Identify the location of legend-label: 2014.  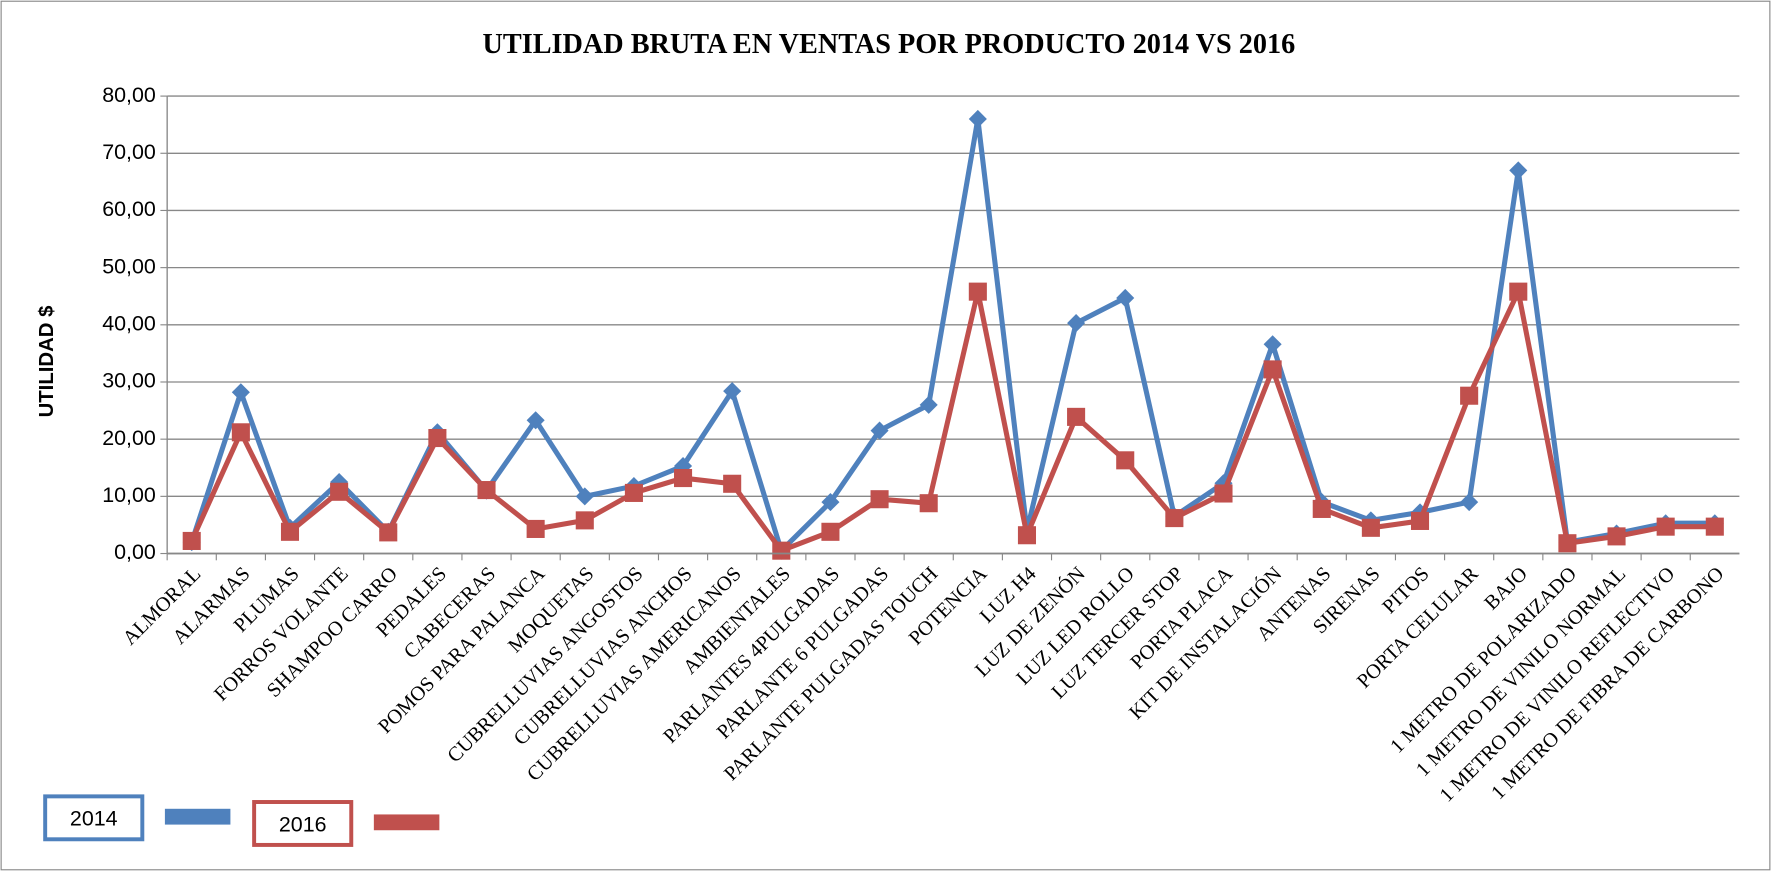
(94, 819).